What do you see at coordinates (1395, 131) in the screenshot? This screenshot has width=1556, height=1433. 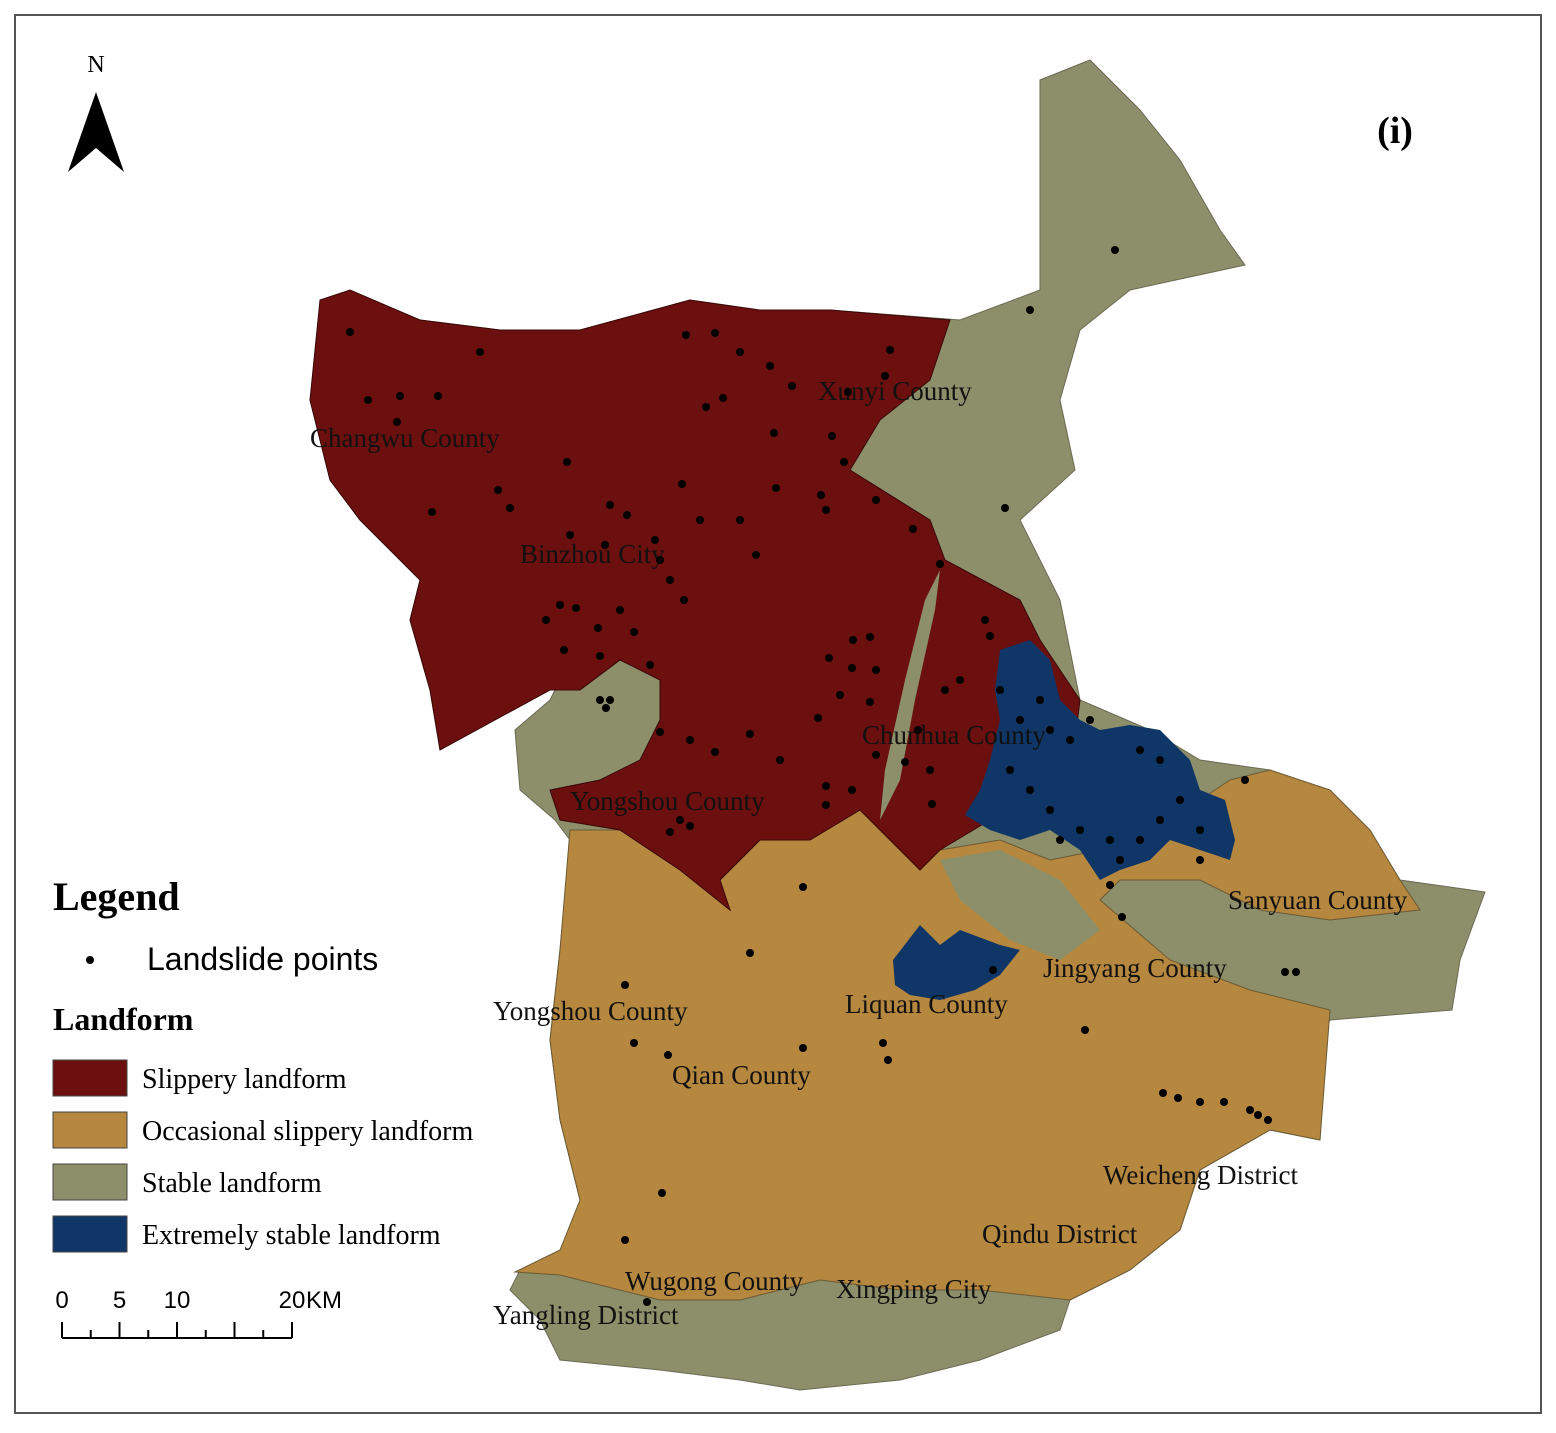 I see `panel-label: (i)` at bounding box center [1395, 131].